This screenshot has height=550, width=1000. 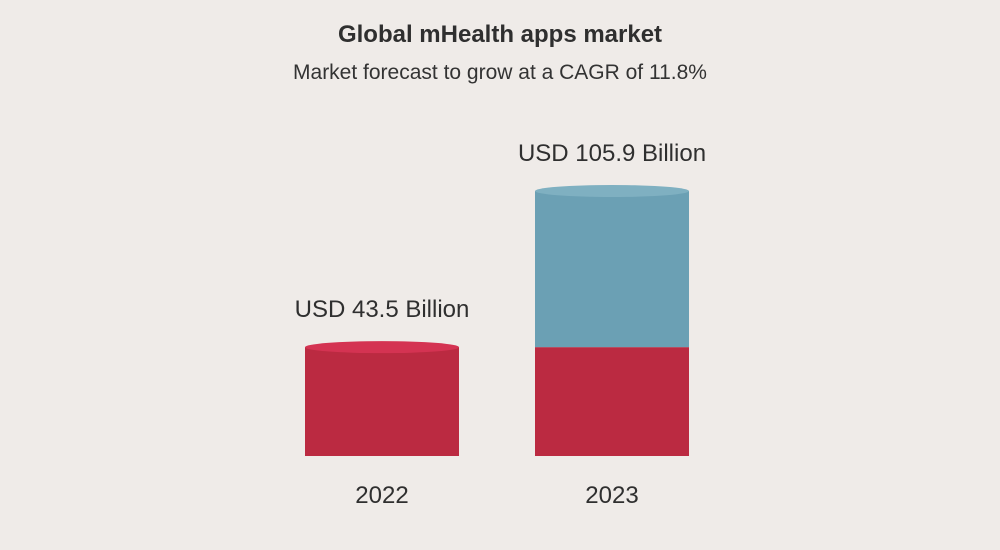 I want to click on bar-2022-base-segment, so click(x=382, y=401).